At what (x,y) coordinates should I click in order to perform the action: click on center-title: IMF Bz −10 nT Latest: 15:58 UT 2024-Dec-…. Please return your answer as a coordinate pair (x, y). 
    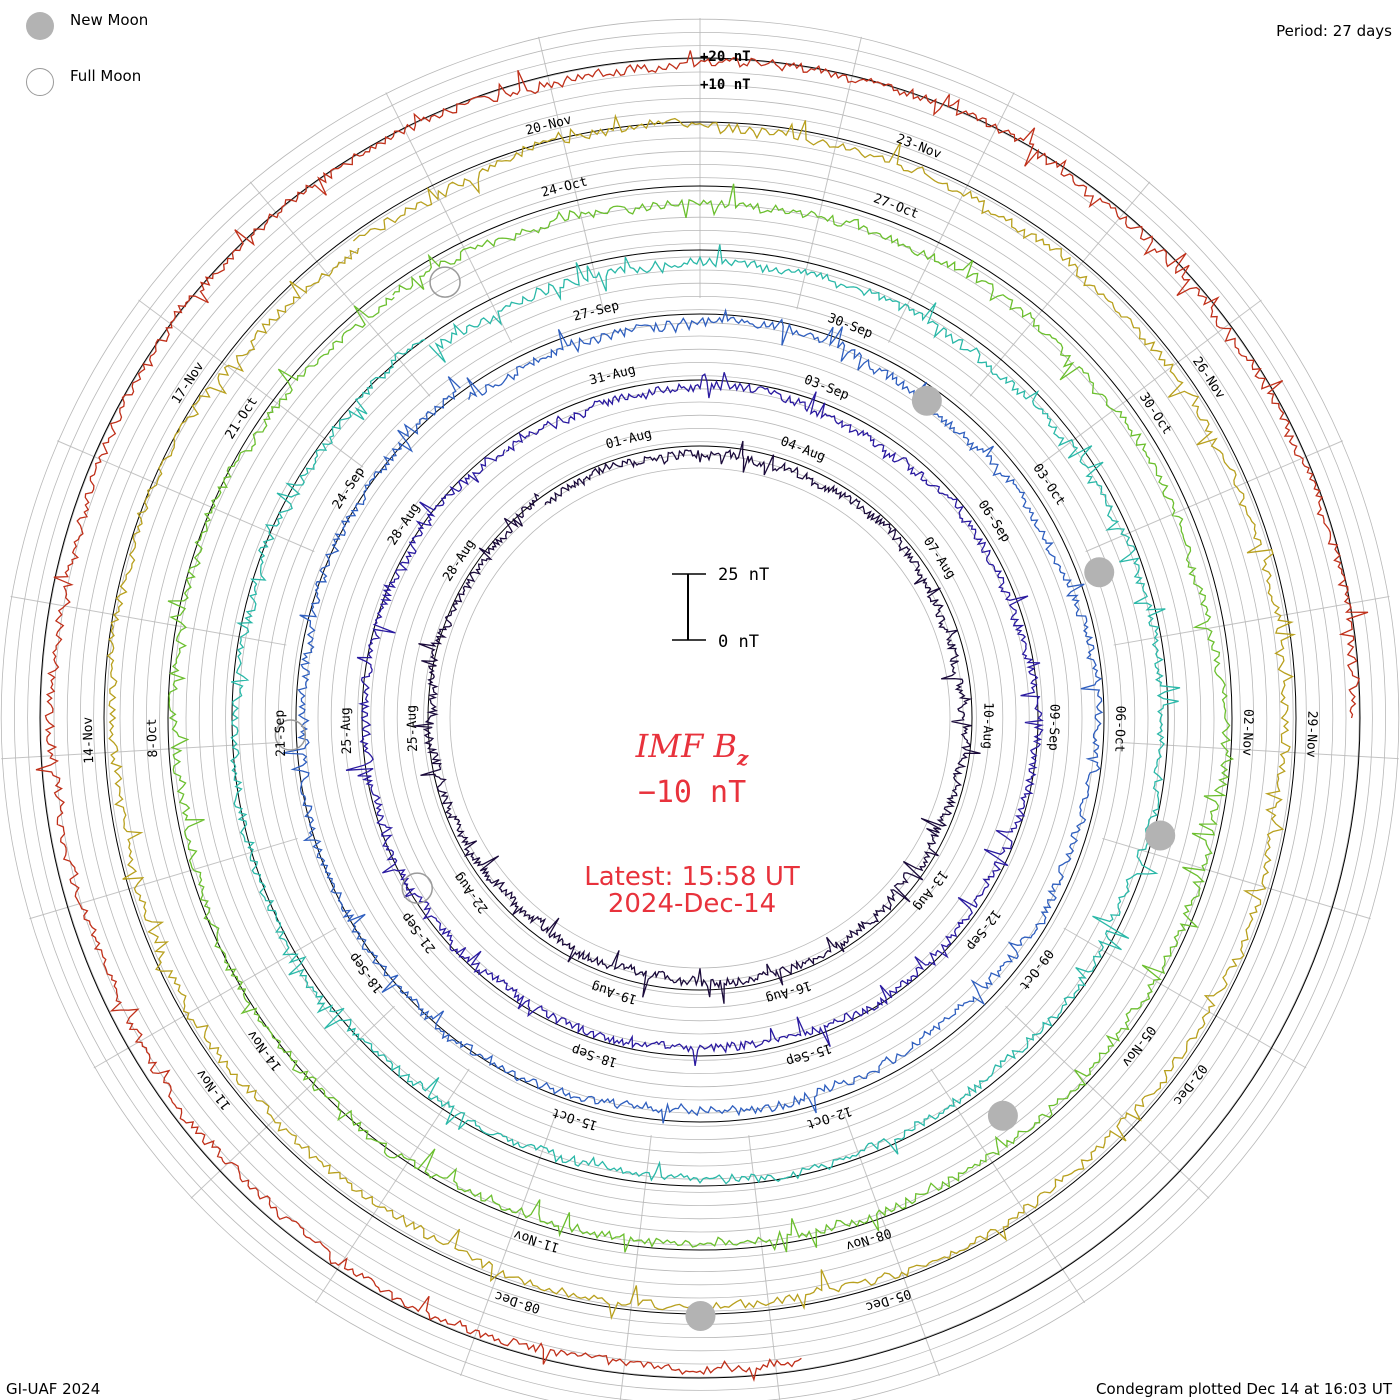
    Looking at the image, I should click on (692, 823).